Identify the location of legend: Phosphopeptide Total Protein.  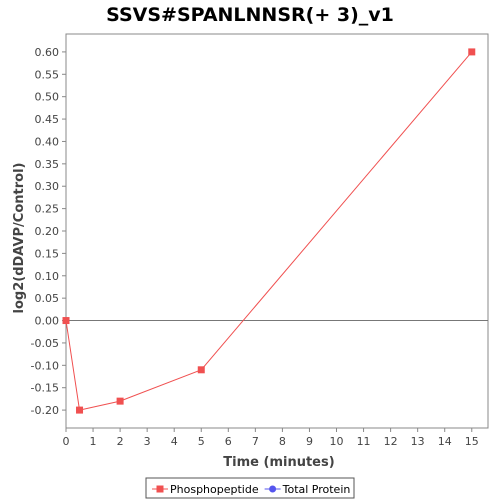
(250, 488).